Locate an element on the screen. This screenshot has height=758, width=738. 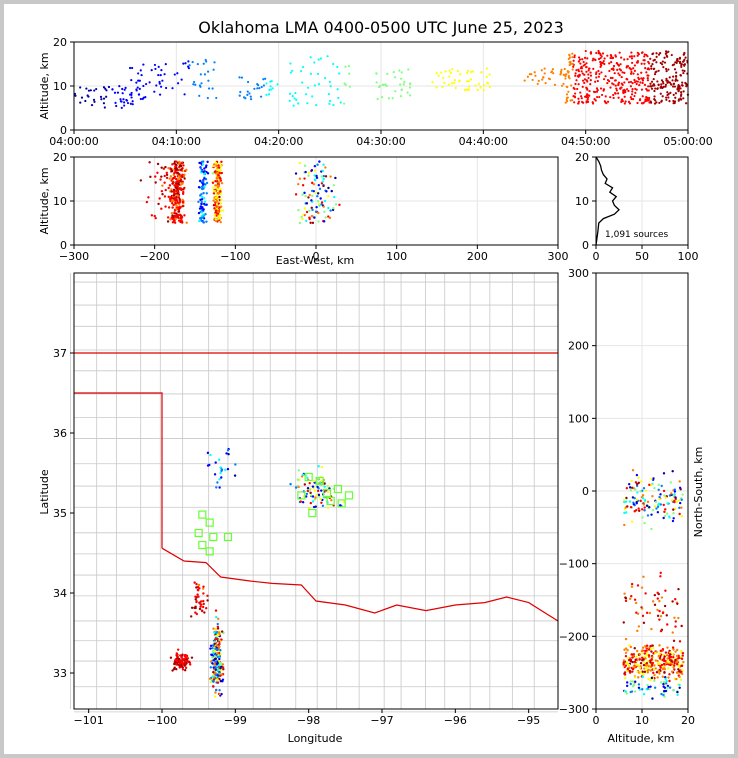
northsouth-xlabel: Altitude, km is located at coordinates (640, 738).